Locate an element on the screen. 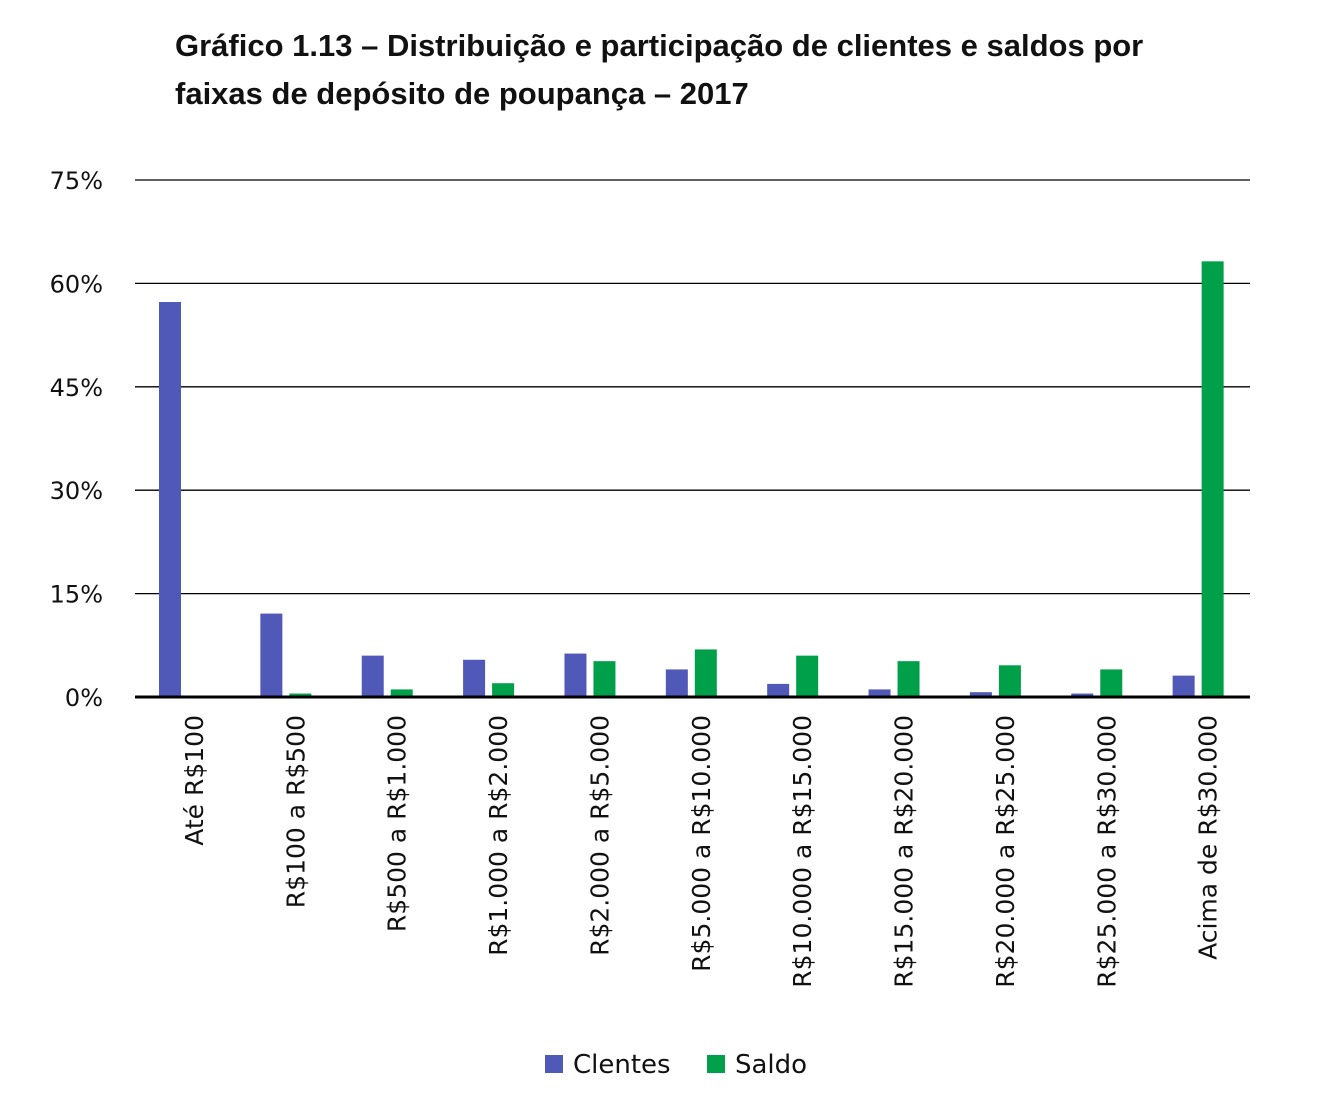  y-tick-label: 60% is located at coordinates (76, 284).